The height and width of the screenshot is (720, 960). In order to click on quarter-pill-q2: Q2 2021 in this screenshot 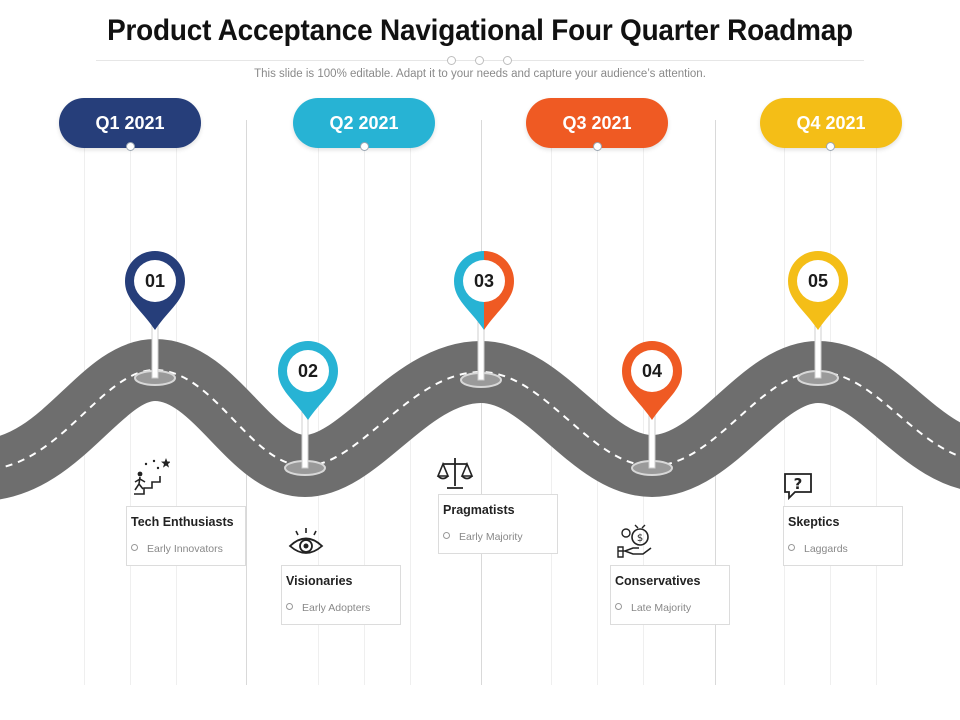, I will do `click(364, 123)`.